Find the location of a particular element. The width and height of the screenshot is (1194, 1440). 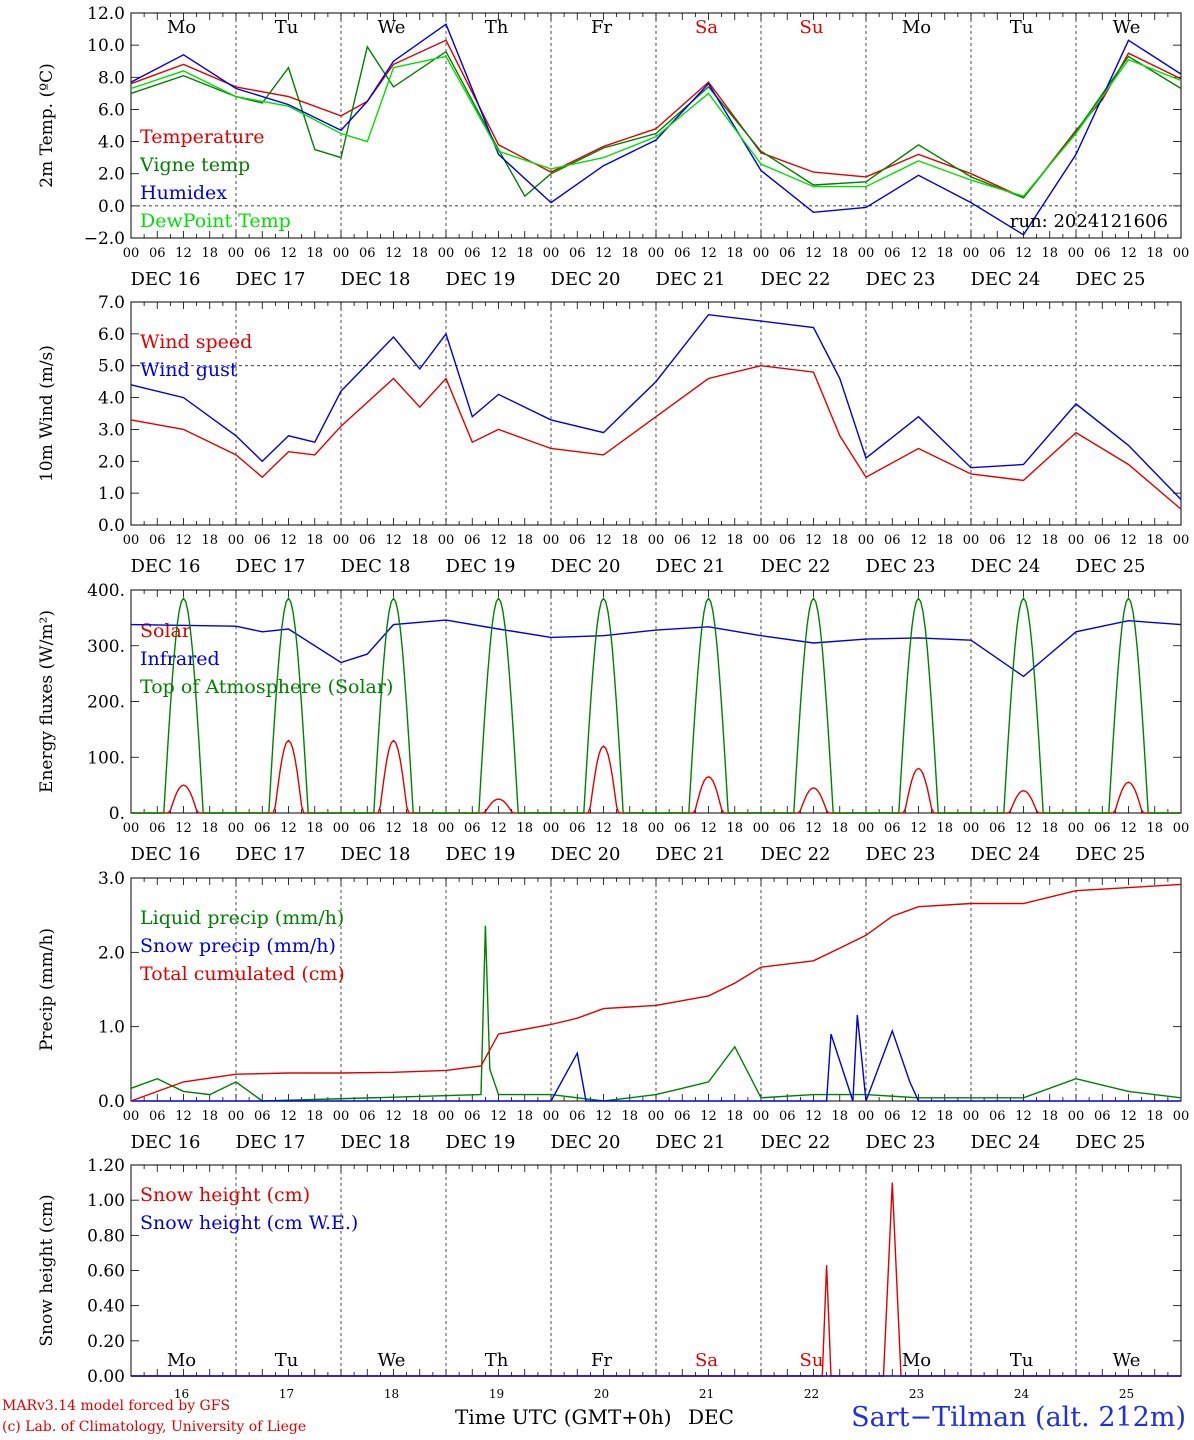

y-axis-label: Precip (mm/h) is located at coordinates (47, 989).